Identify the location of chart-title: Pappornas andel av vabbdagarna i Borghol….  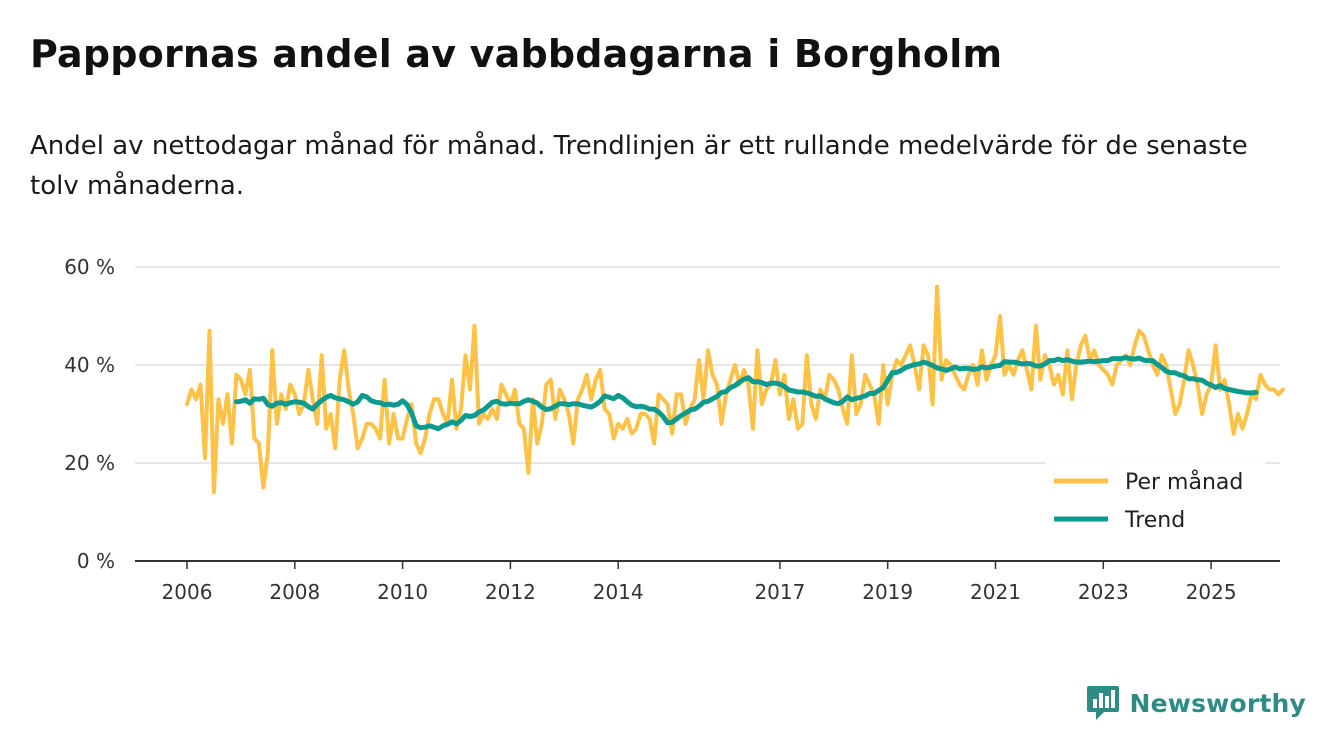
(516, 54).